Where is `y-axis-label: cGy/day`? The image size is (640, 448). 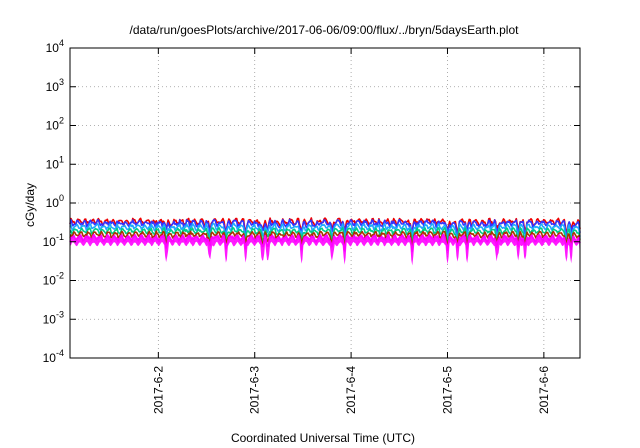 y-axis-label: cGy/day is located at coordinates (30, 205).